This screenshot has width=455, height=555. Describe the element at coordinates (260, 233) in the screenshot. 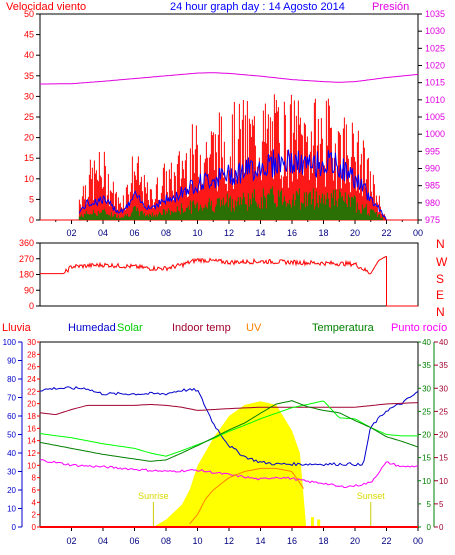

I see `wind-x-tick-label: 14` at that location.